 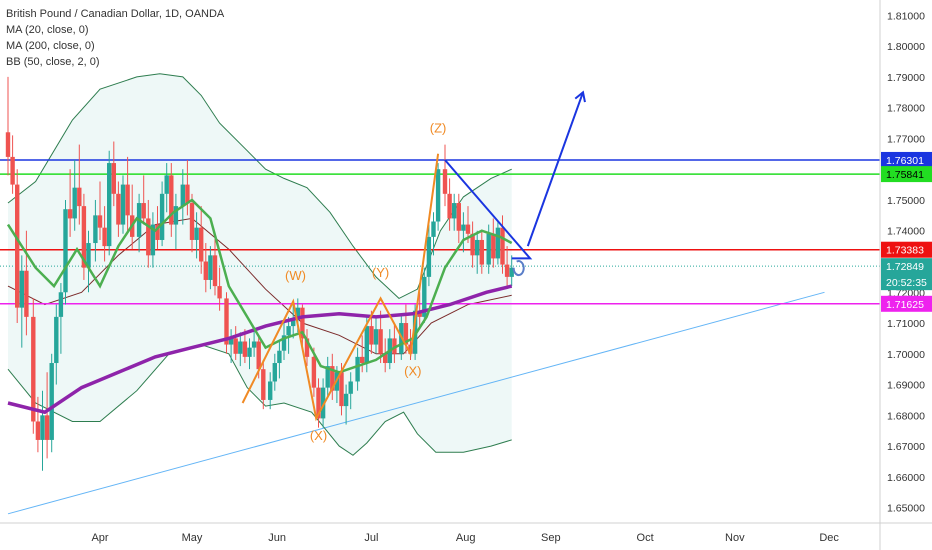 I want to click on current-price-badge, so click(x=906, y=274).